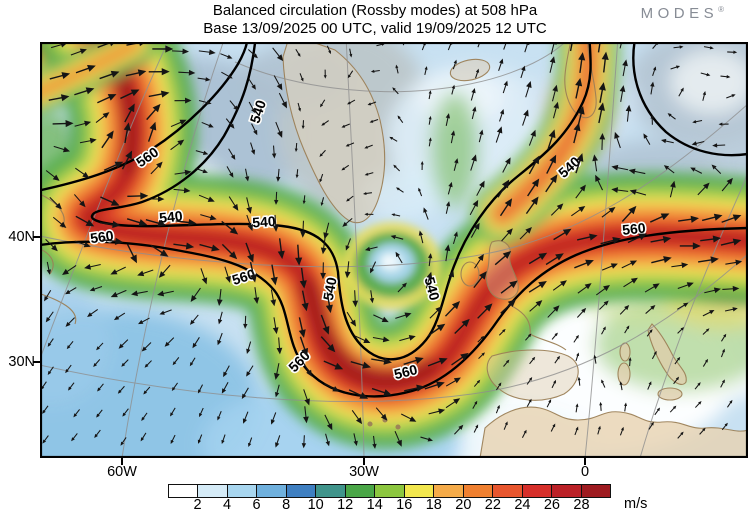 This screenshot has width=750, height=516. What do you see at coordinates (433, 505) in the screenshot?
I see `colorbar-tick-label: 18` at bounding box center [433, 505].